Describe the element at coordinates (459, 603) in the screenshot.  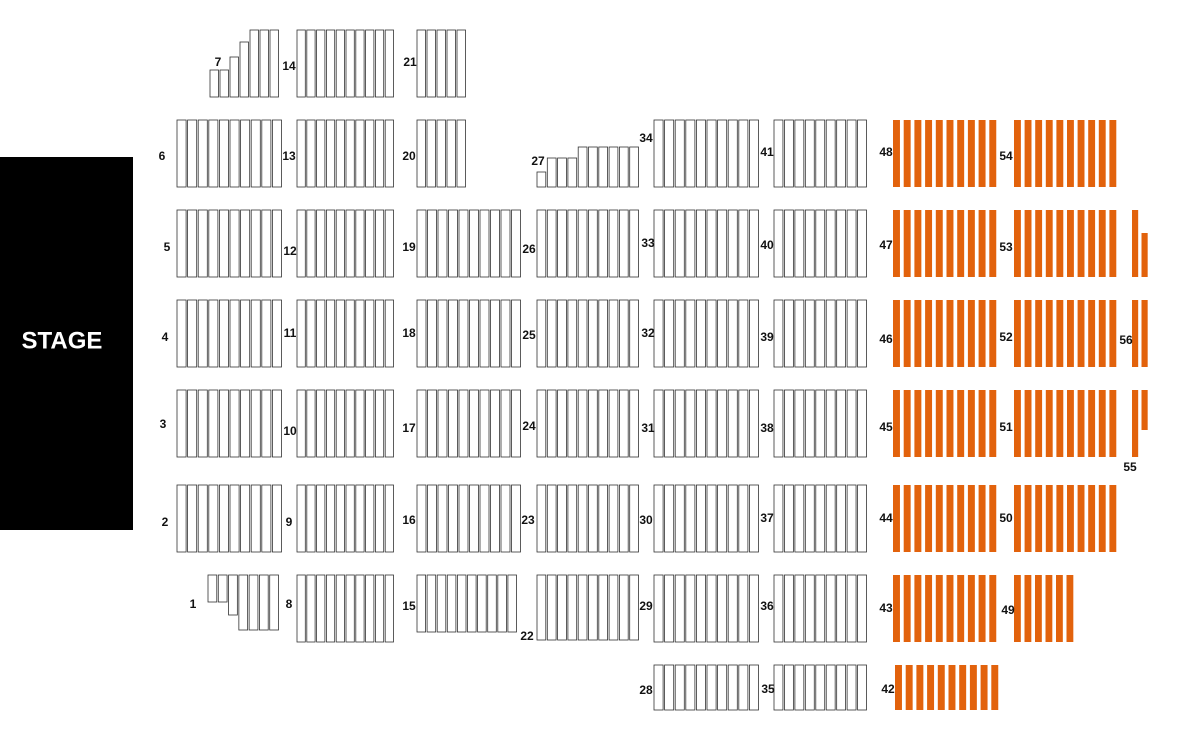
I see `section: 15` at that location.